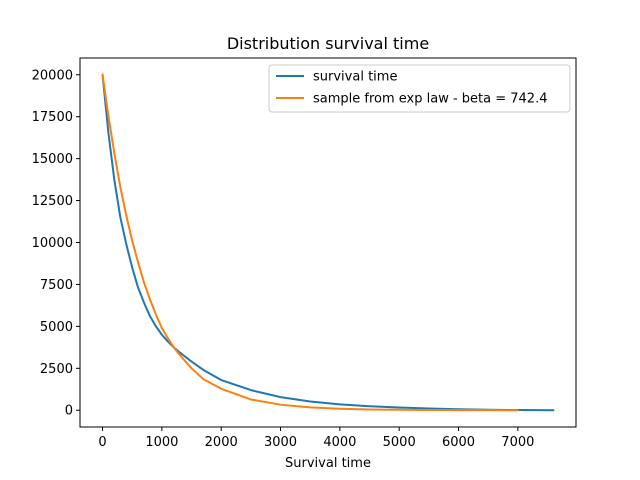 Image resolution: width=640 pixels, height=480 pixels. I want to click on x-tick-label: 1000, so click(161, 442).